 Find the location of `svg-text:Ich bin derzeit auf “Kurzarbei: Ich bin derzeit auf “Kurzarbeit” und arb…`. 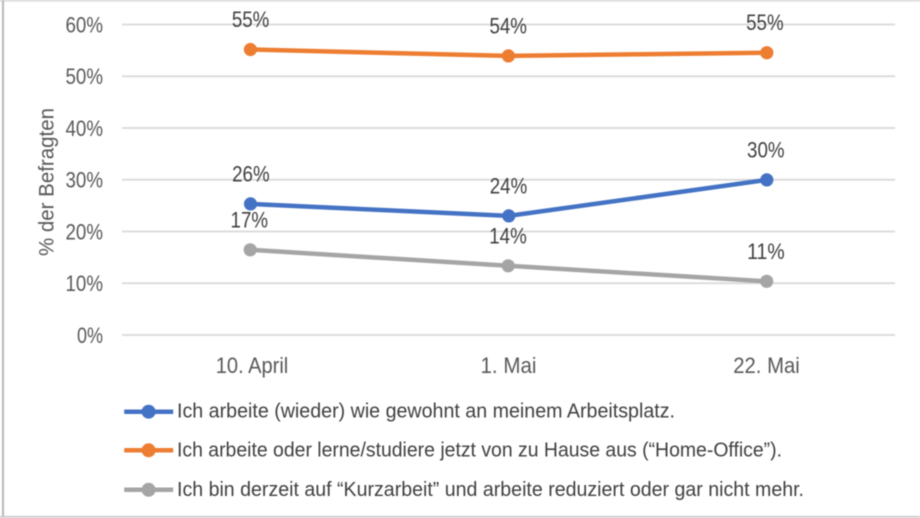

svg-text:Ich bin derzeit auf “Kurzarbei: Ich bin derzeit auf “Kurzarbeit” und arb… is located at coordinates (490, 489).